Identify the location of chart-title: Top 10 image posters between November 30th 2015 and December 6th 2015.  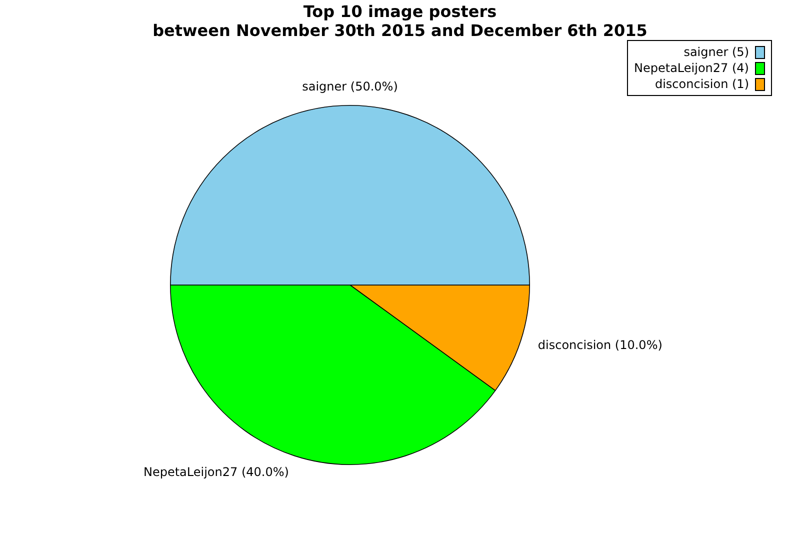
(400, 21).